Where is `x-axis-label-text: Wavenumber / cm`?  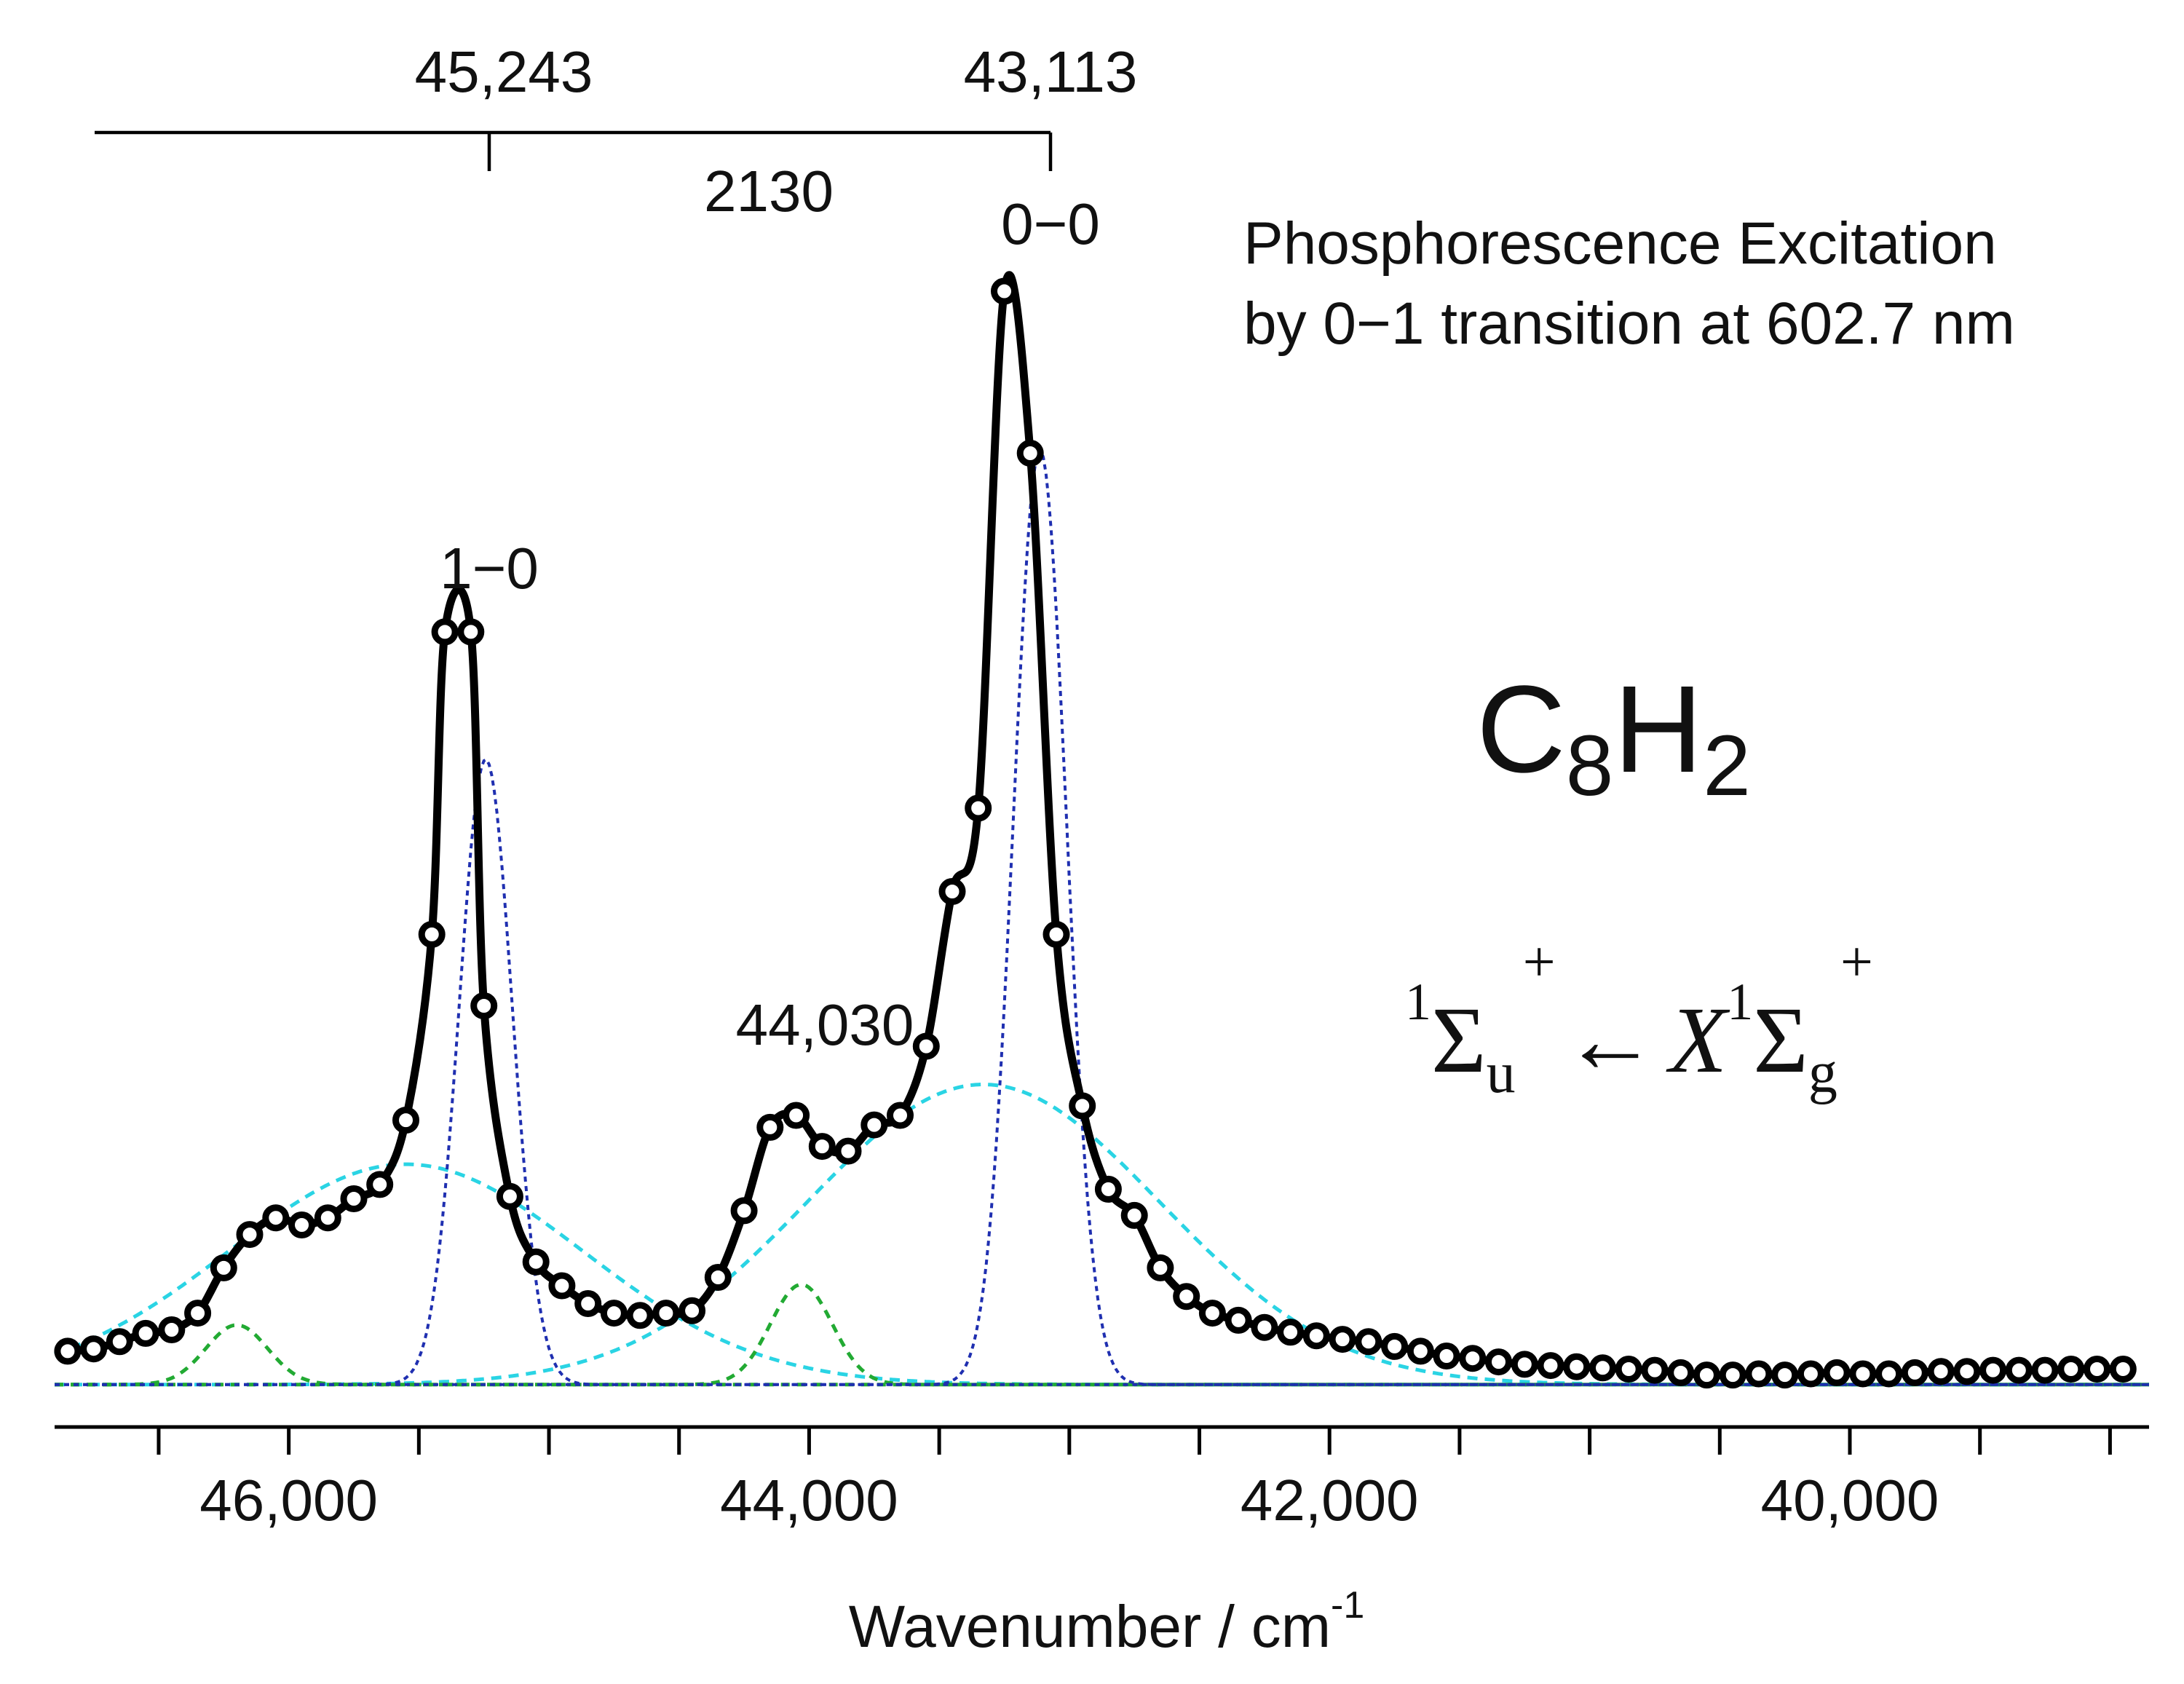 x-axis-label-text: Wavenumber / cm is located at coordinates (1090, 1627).